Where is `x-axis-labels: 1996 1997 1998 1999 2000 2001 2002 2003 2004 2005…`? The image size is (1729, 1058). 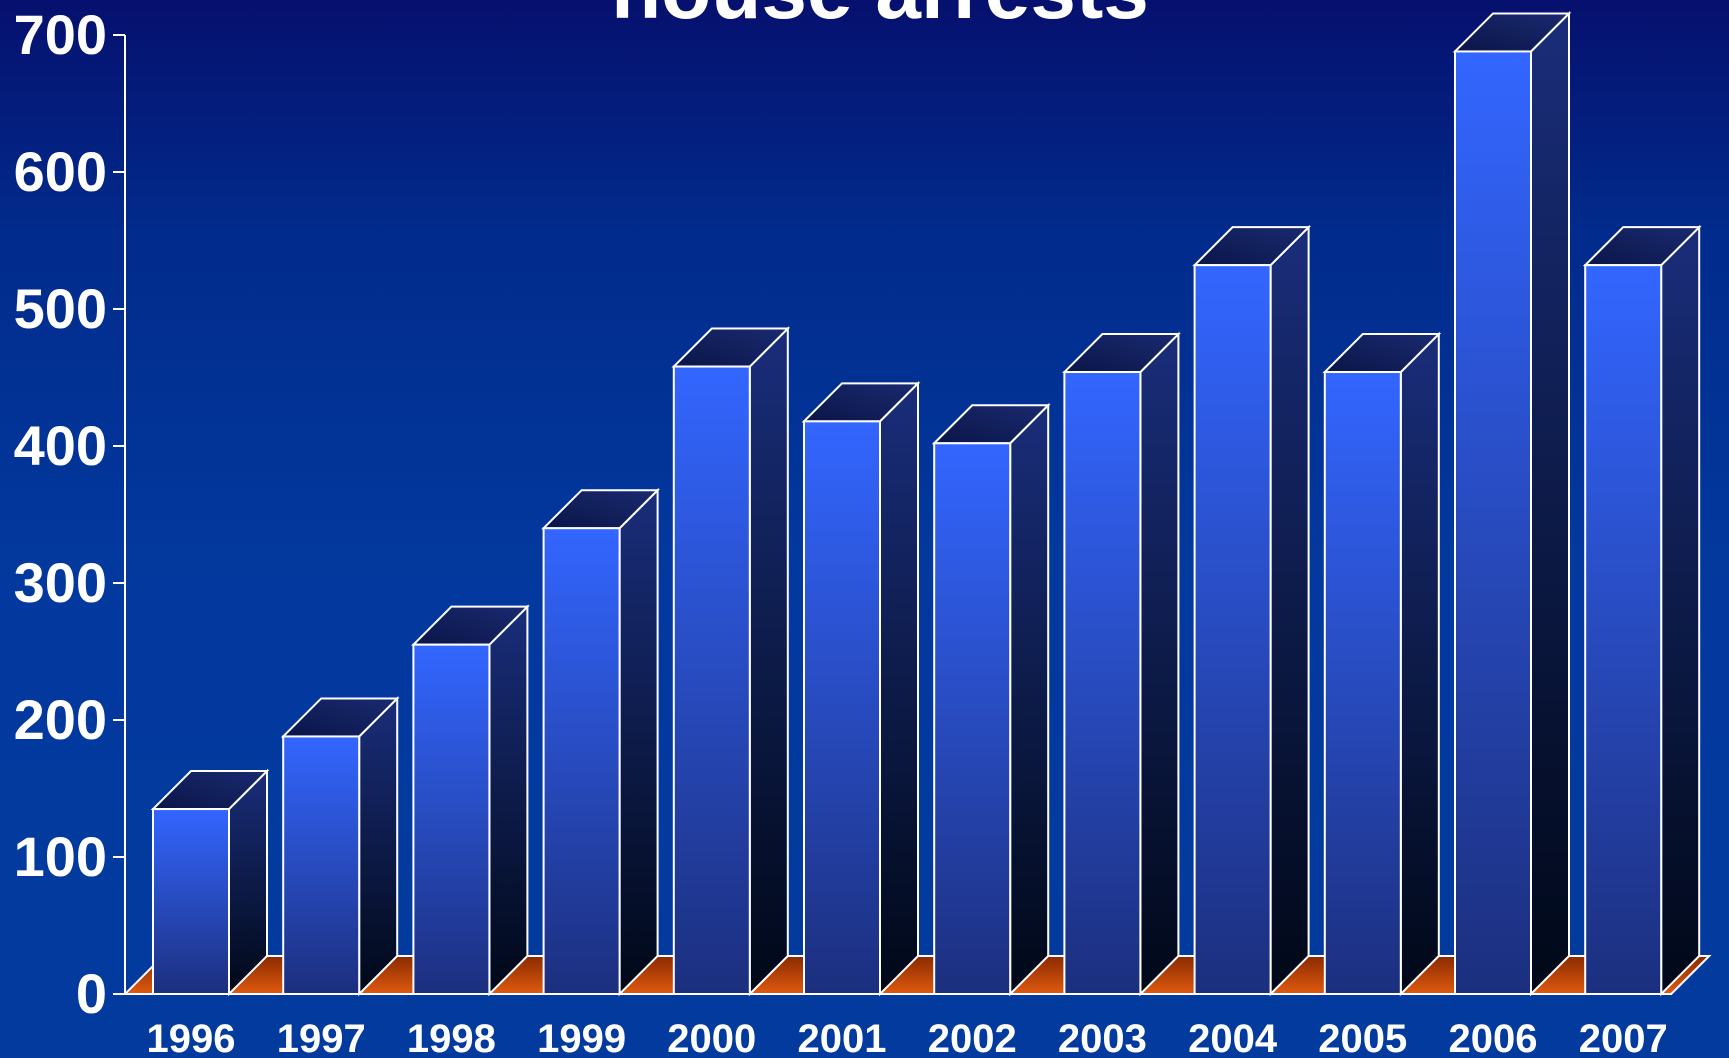 x-axis-labels: 1996 1997 1998 1999 2000 2001 2002 2003 2004 2005… is located at coordinates (907, 1037).